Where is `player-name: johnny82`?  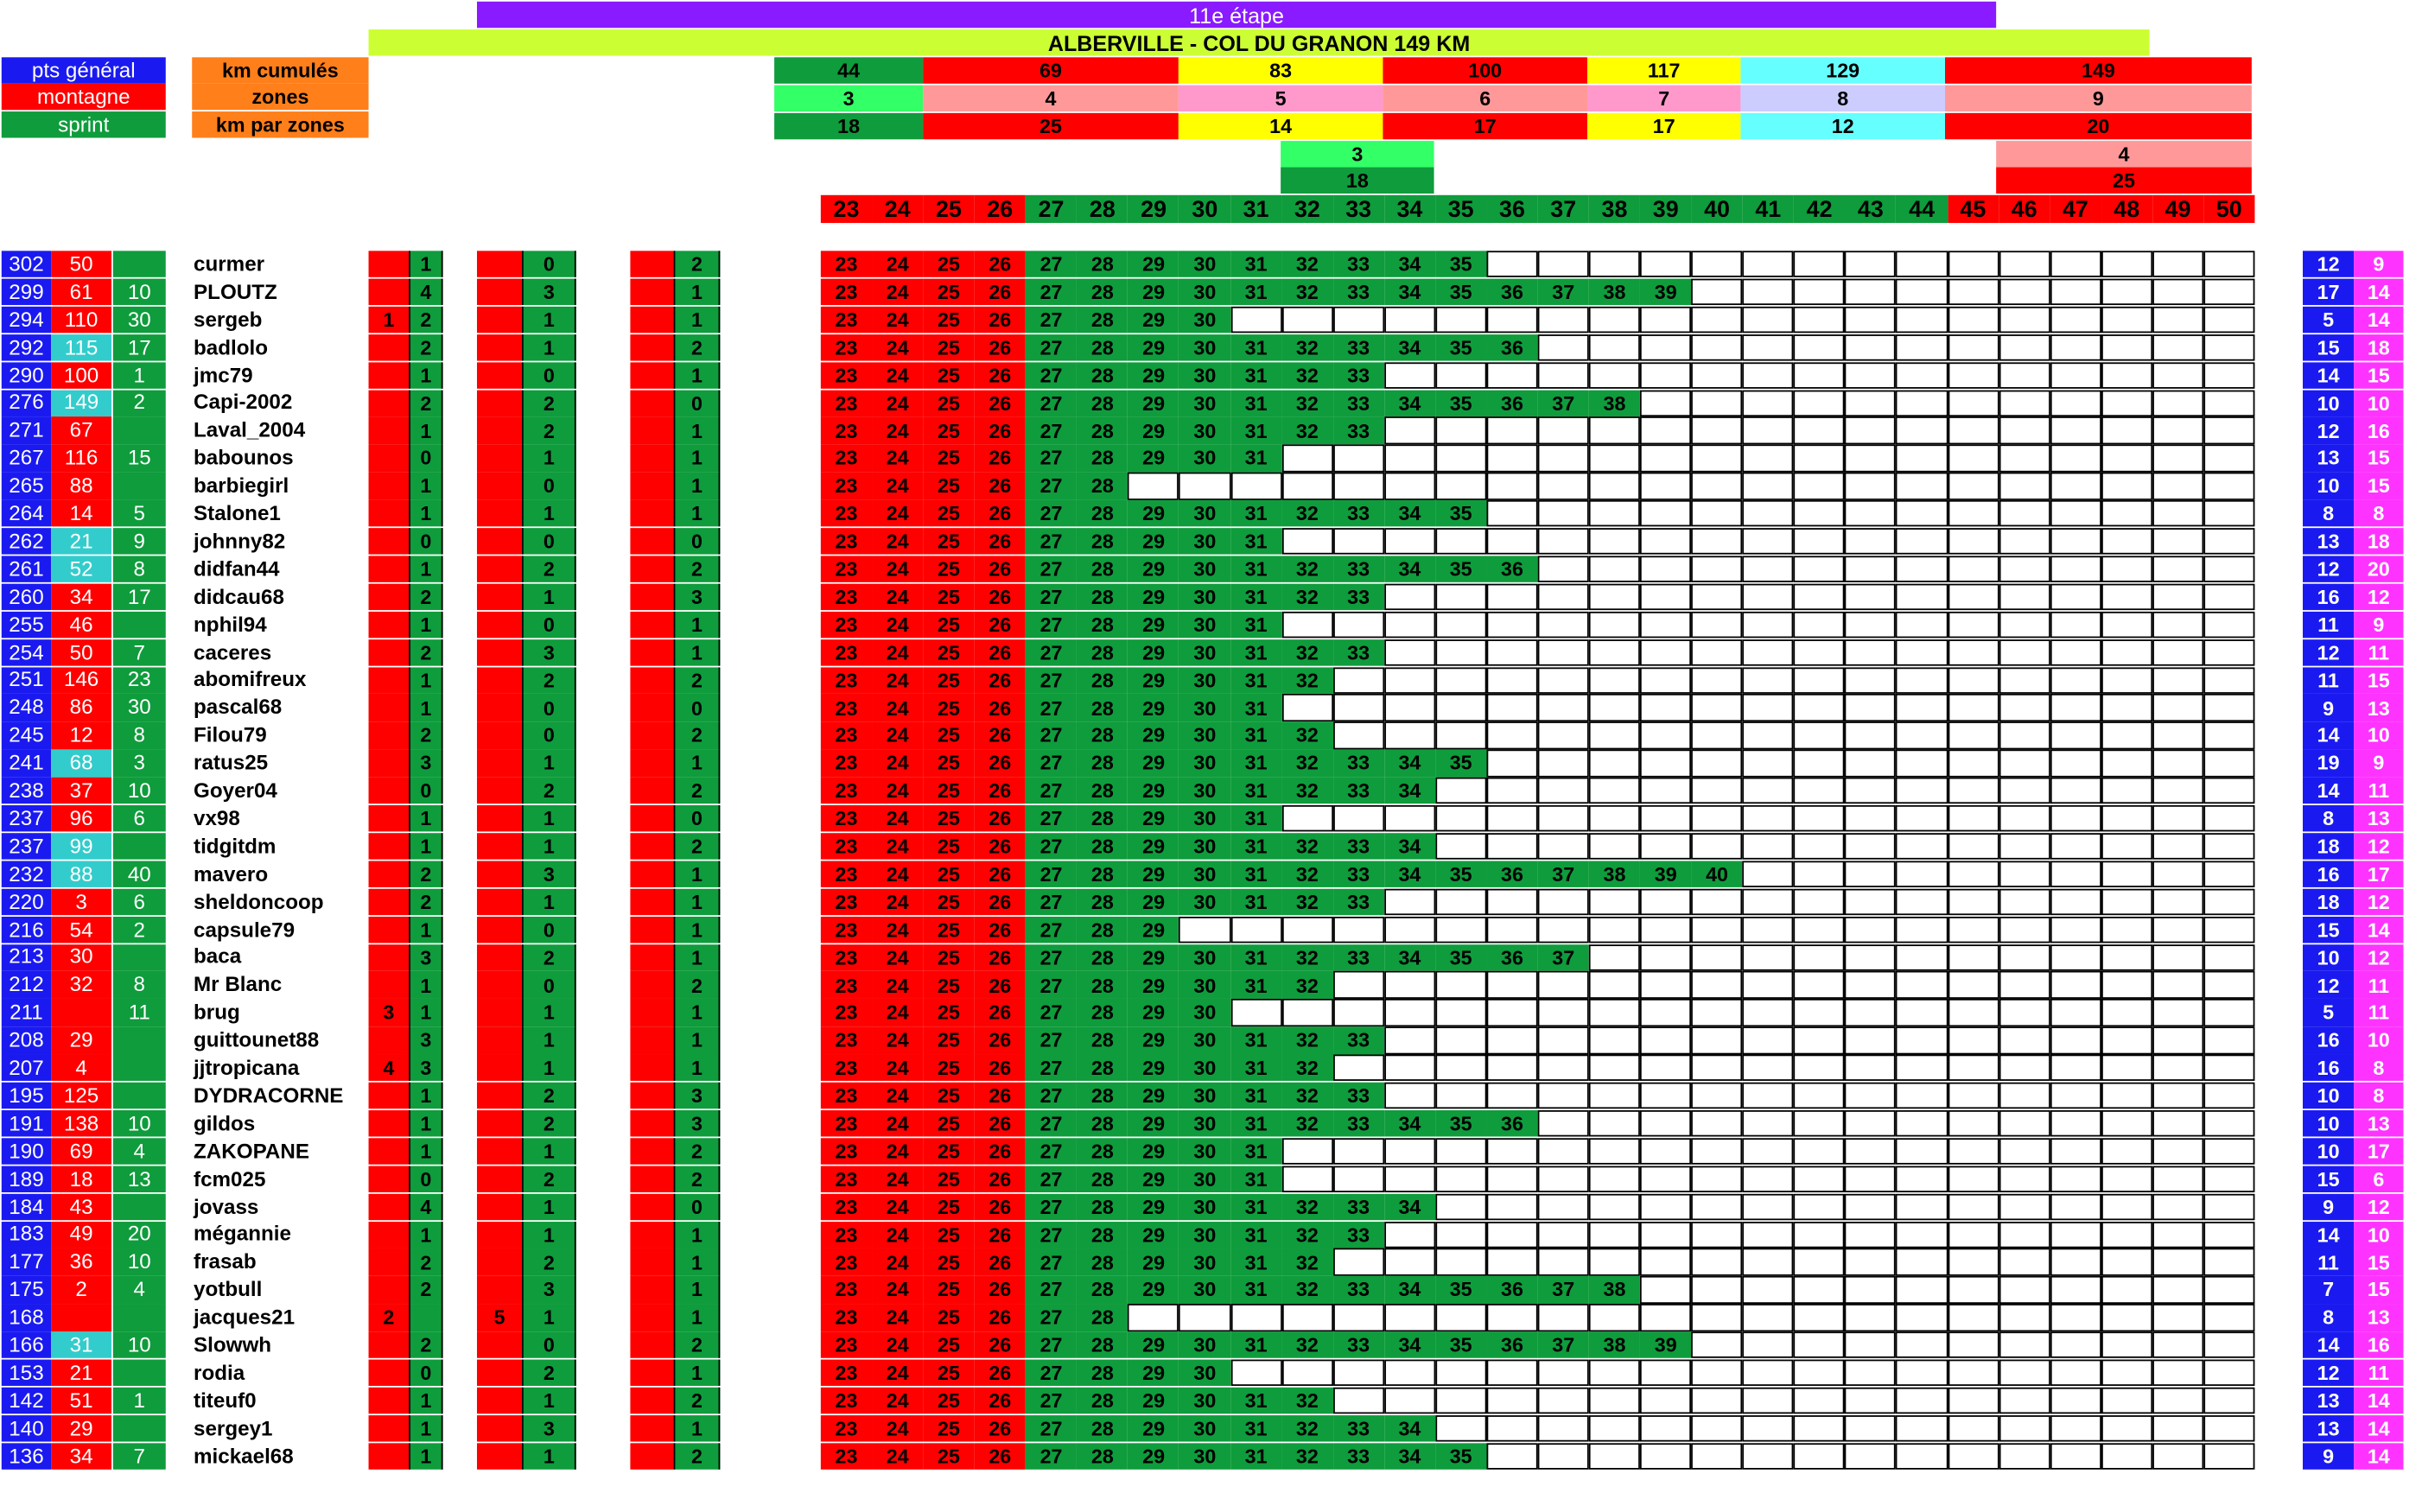
player-name: johnny82 is located at coordinates (240, 541).